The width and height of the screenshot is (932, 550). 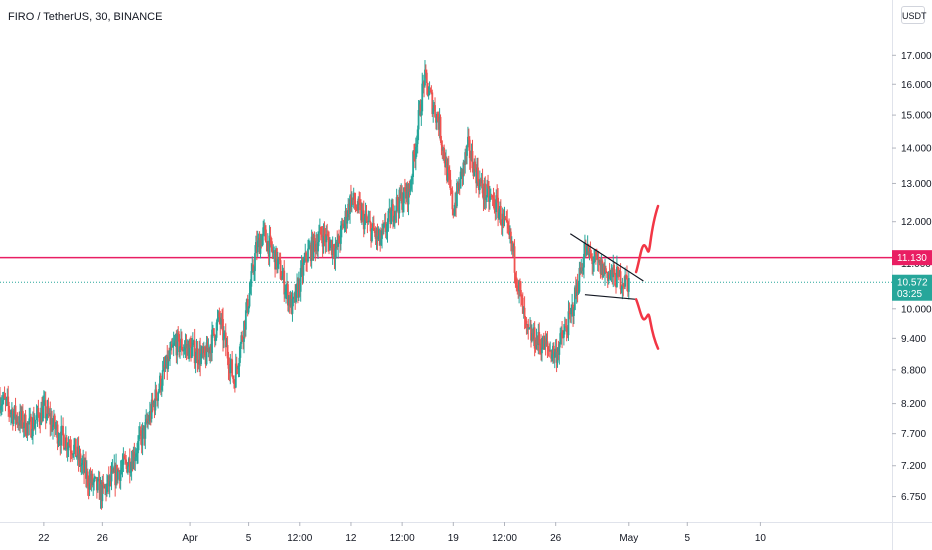 I want to click on trendlines, so click(x=606, y=266).